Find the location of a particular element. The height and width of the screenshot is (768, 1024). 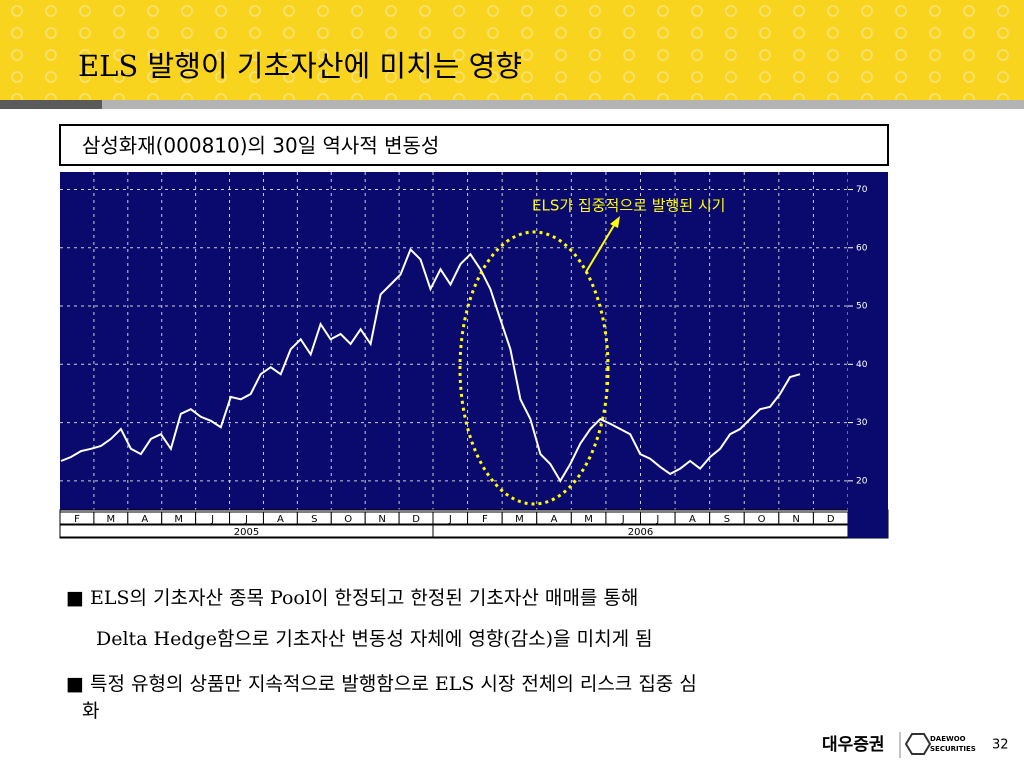

year-label: 2005 is located at coordinates (246, 532).